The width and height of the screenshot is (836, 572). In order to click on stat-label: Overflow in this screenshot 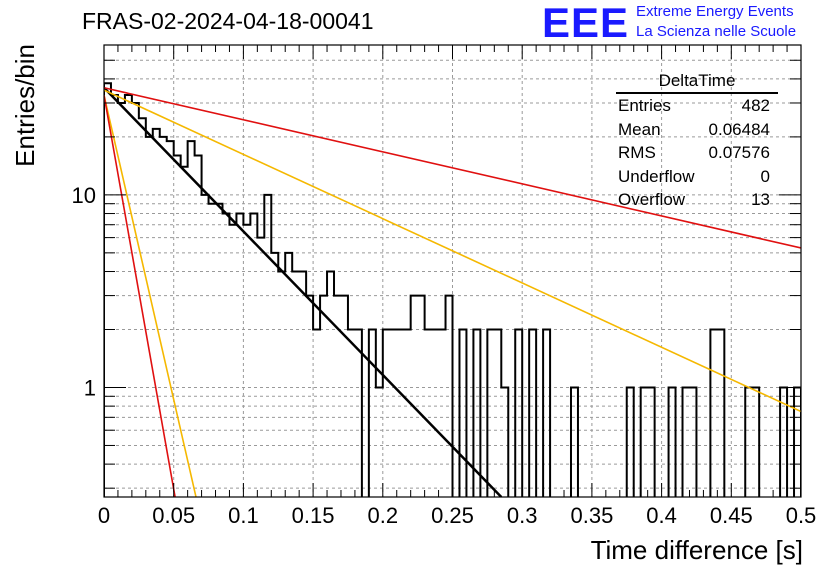, I will do `click(652, 199)`.